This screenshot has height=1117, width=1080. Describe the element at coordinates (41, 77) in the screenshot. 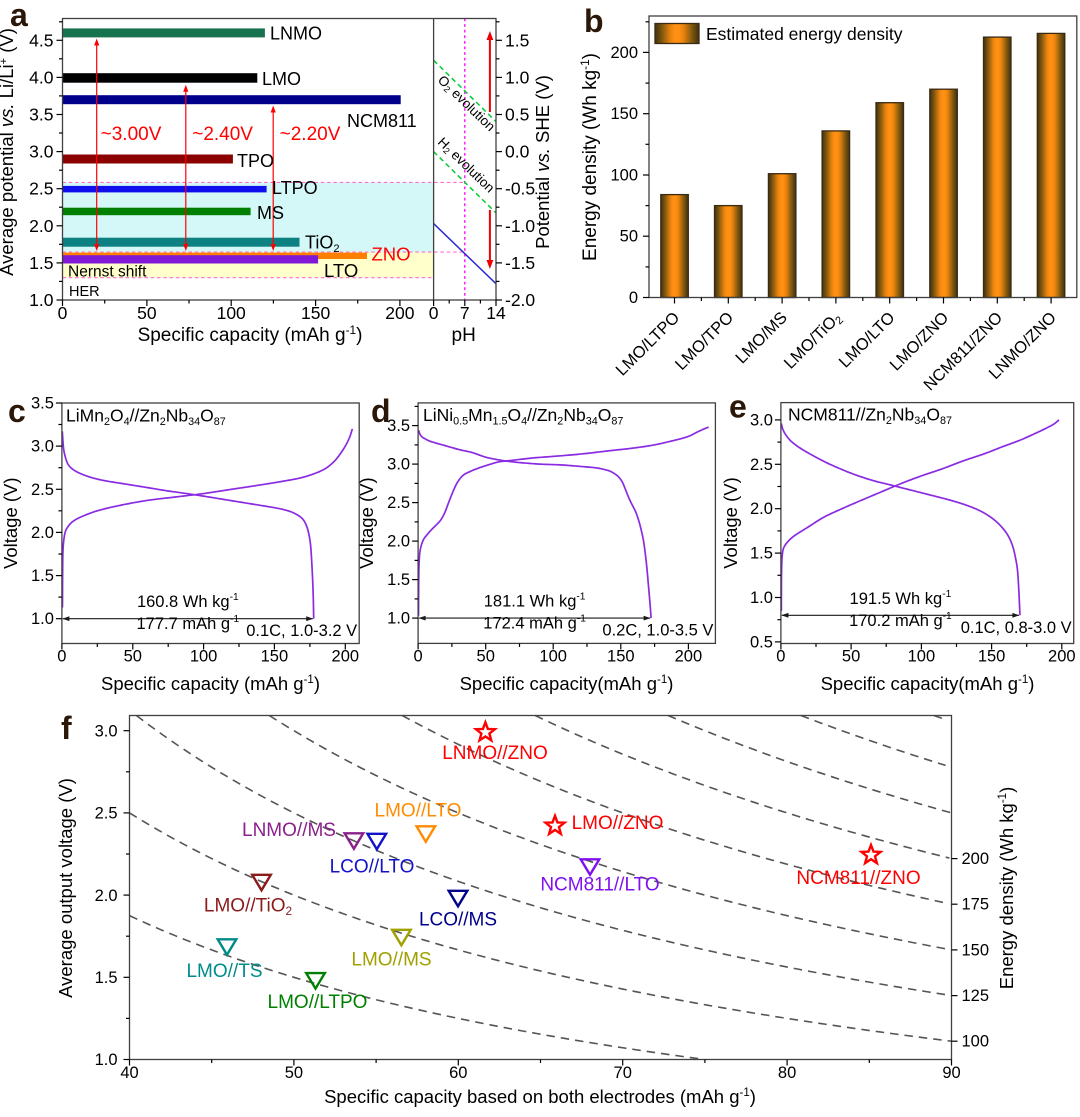

I see `svg-text: 4.0` at that location.